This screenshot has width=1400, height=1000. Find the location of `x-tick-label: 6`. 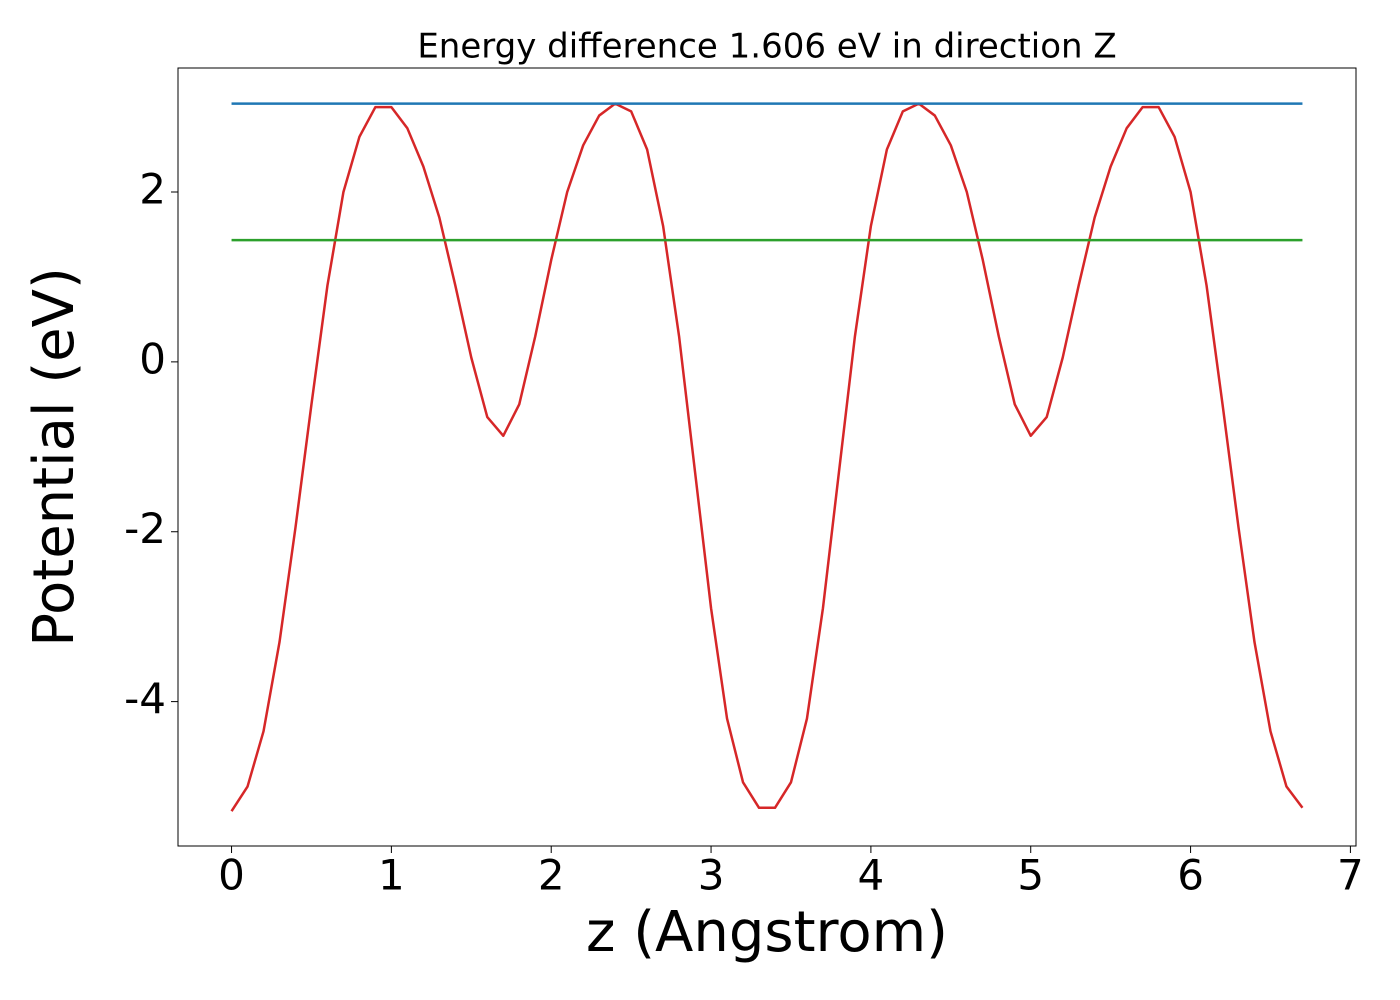

x-tick-label: 6 is located at coordinates (1190, 875).